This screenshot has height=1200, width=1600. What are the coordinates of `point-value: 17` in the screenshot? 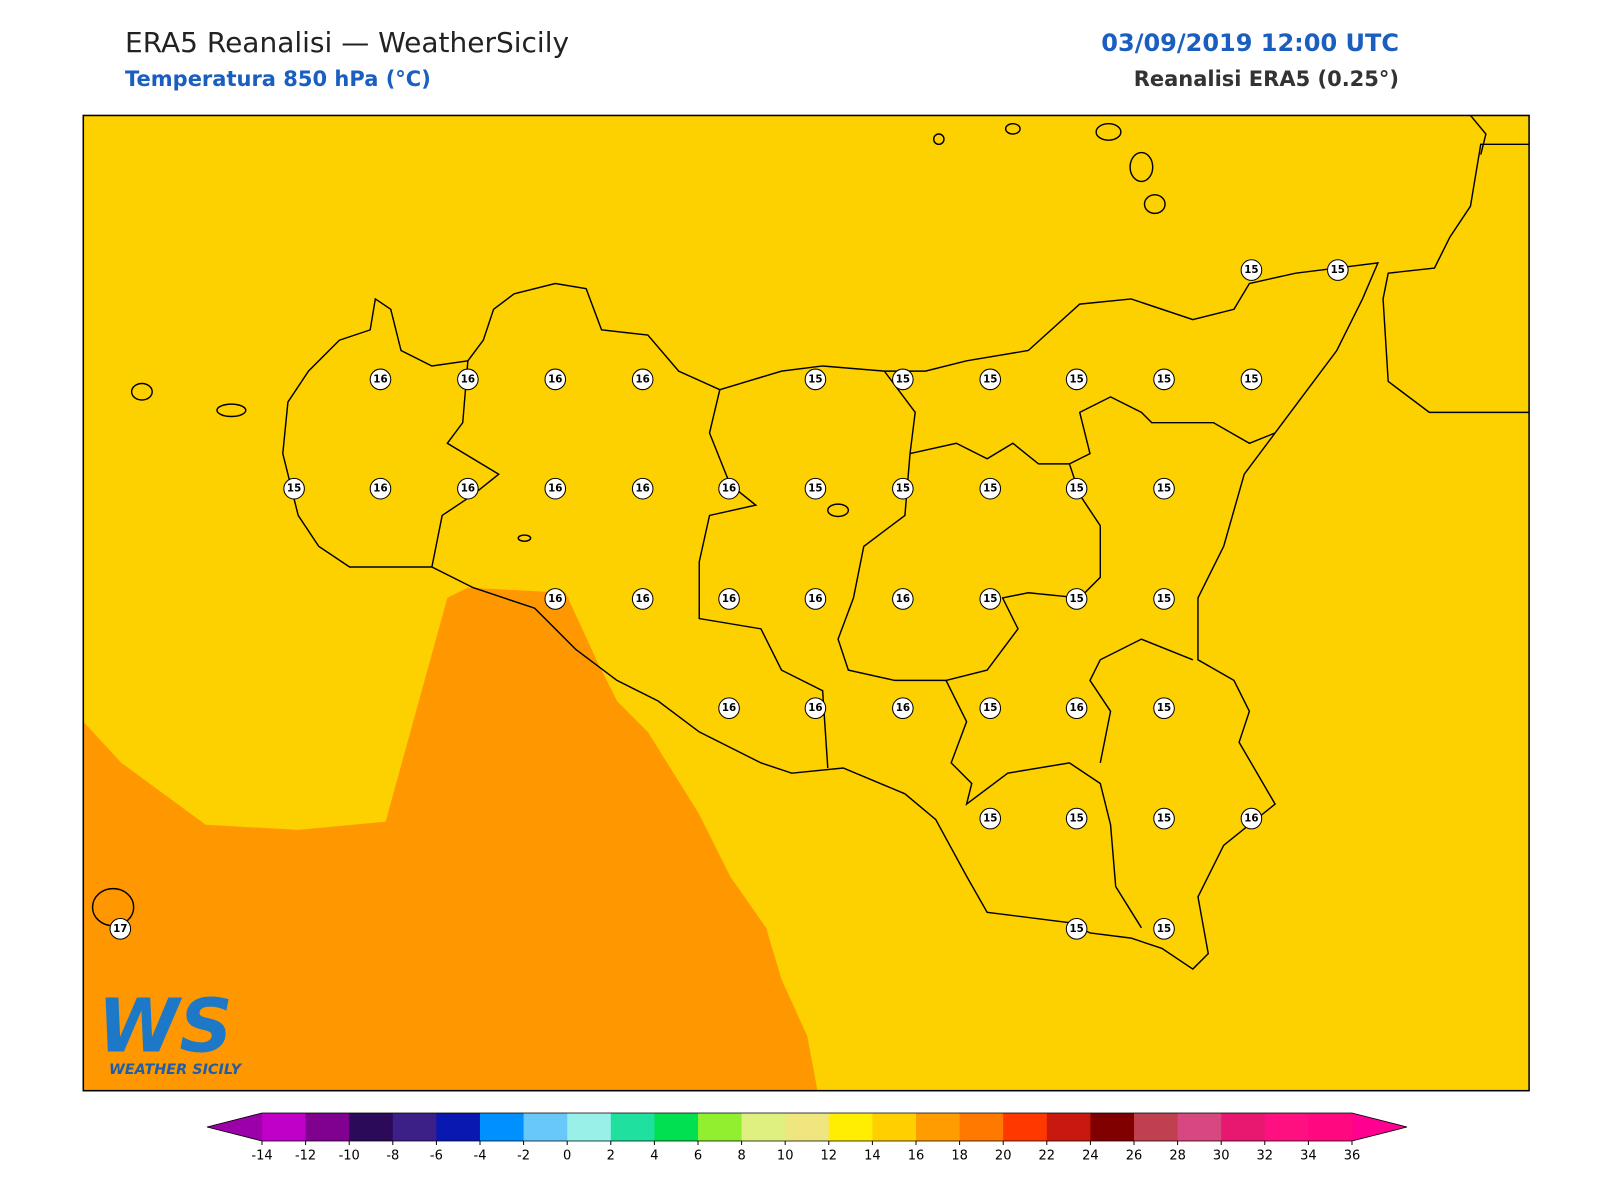 It's located at (120, 929).